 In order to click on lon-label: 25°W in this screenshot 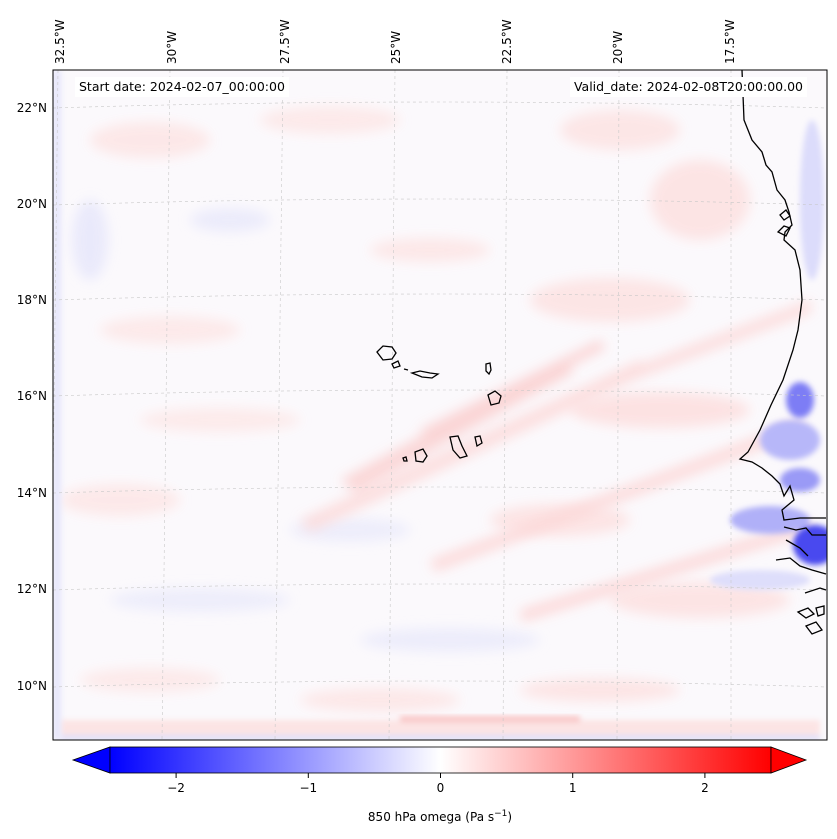, I will do `click(396, 47)`.